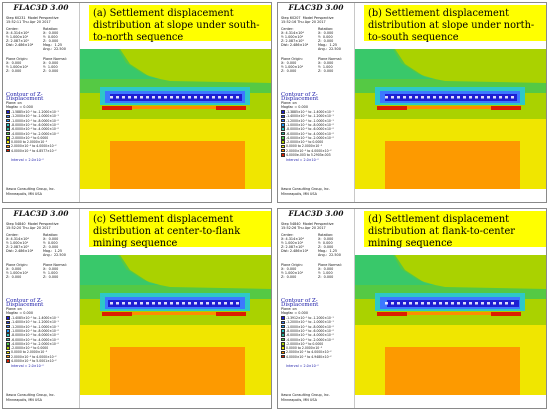 This screenshot has width=550, height=412. What do you see at coordinates (305, 189) in the screenshot?
I see `company-text: Itasca Consulting Group, Inc.` at bounding box center [305, 189].